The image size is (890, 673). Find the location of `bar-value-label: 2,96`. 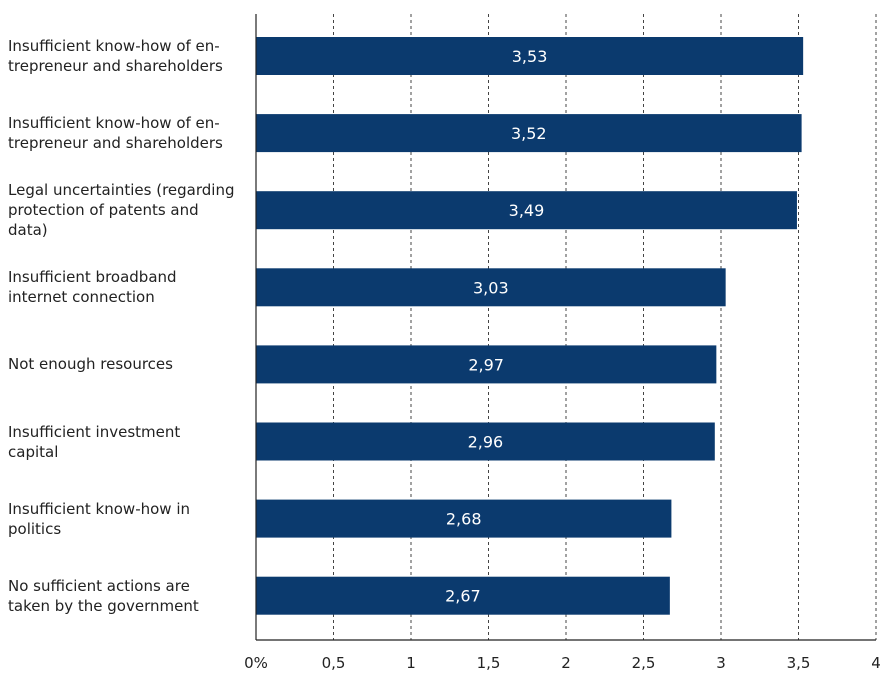

bar-value-label: 2,96 is located at coordinates (486, 442).